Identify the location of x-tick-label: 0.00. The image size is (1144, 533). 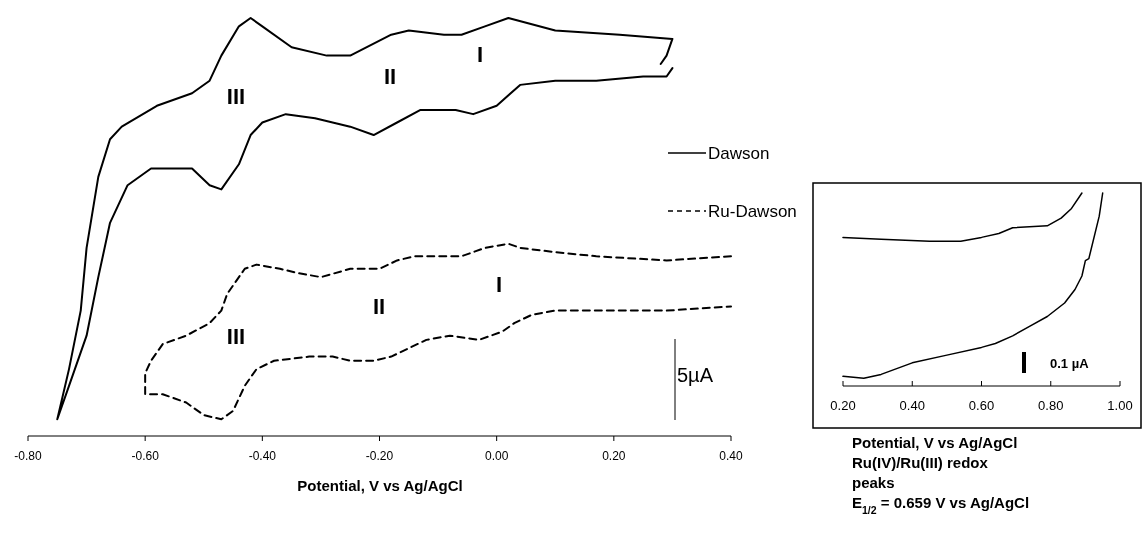
(496, 456).